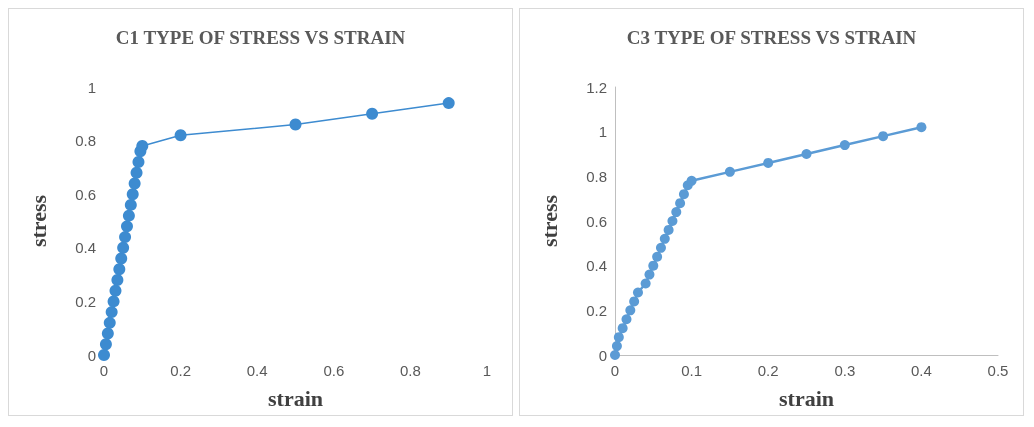  Describe the element at coordinates (845, 370) in the screenshot. I see `x-tick-label: 0.3` at that location.